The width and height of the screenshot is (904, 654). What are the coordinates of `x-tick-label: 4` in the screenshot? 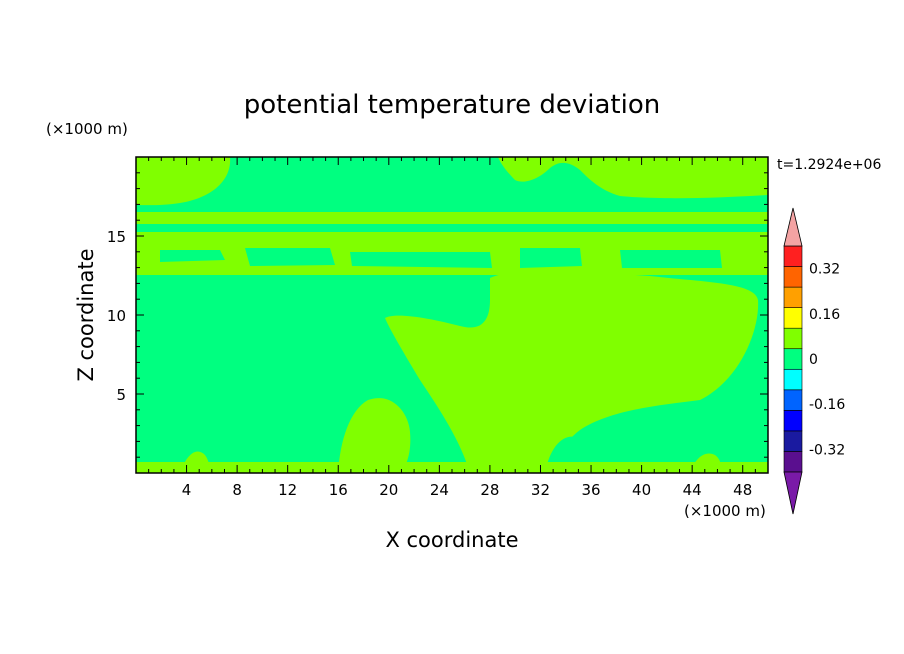 It's located at (187, 490).